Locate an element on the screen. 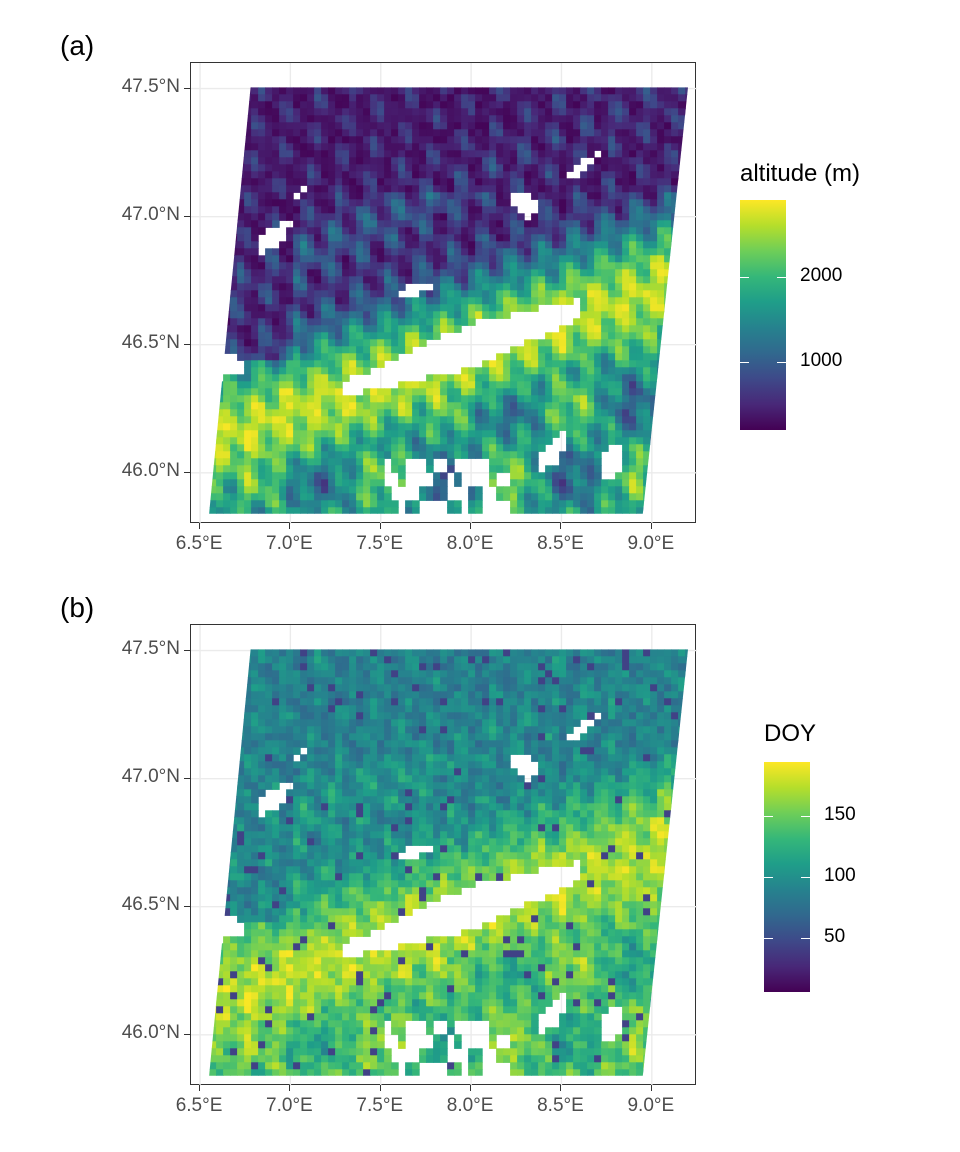  panel-a-label: (a) is located at coordinates (77, 45).